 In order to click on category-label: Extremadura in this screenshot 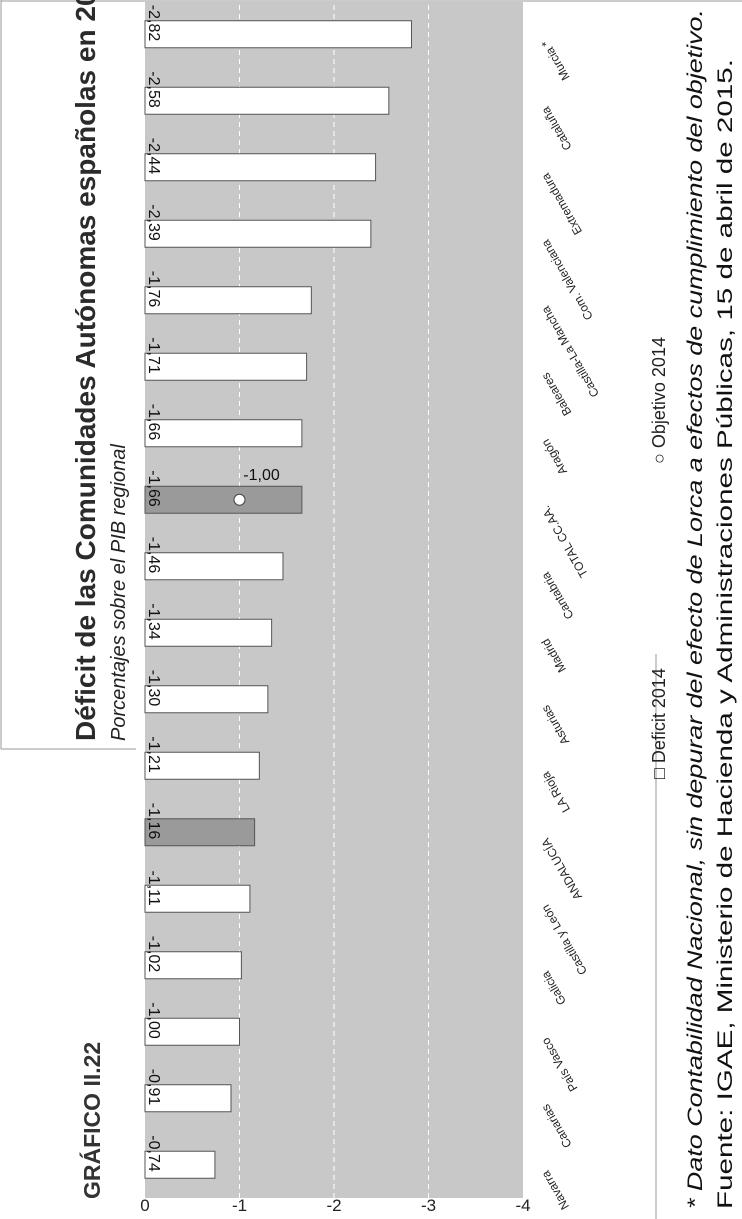, I will do `click(561, 203)`.